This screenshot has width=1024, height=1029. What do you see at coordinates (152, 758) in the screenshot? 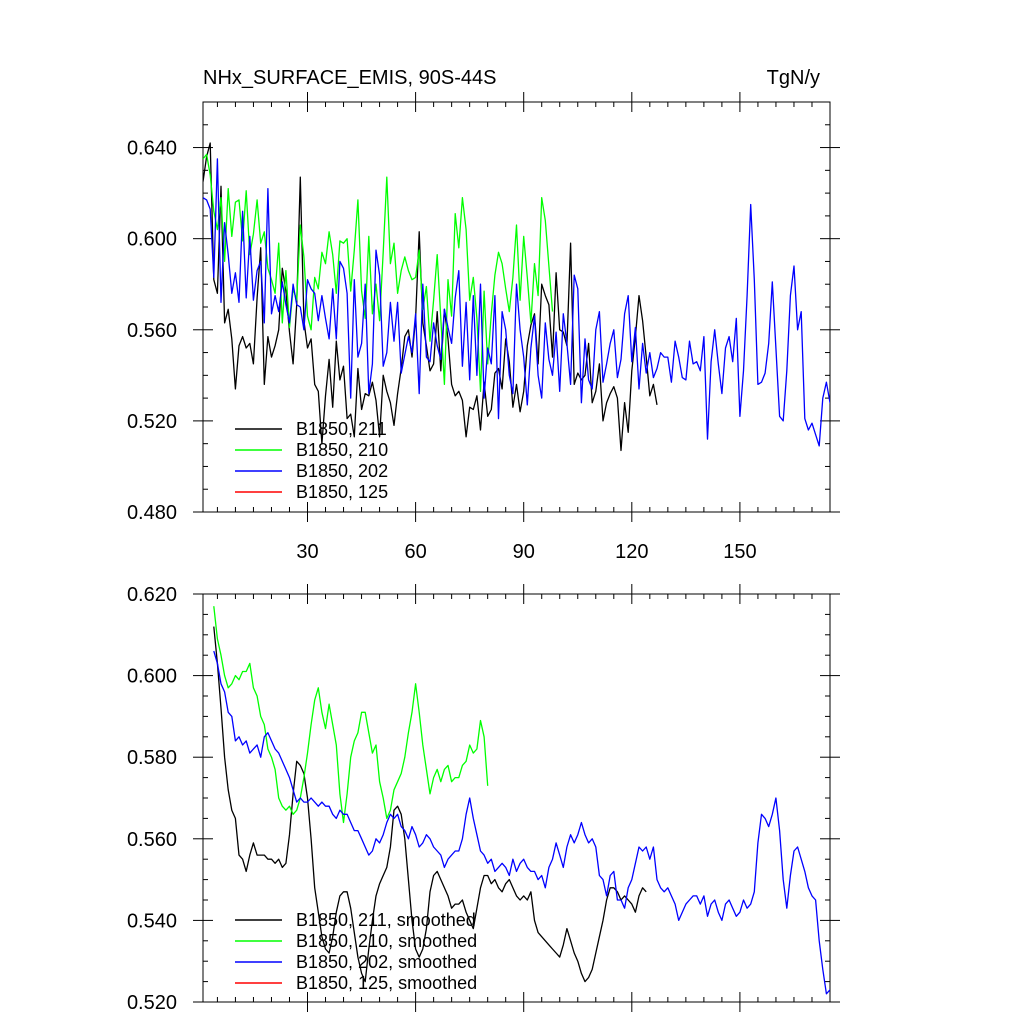
I see `y-tick-label: 0.580` at bounding box center [152, 758].